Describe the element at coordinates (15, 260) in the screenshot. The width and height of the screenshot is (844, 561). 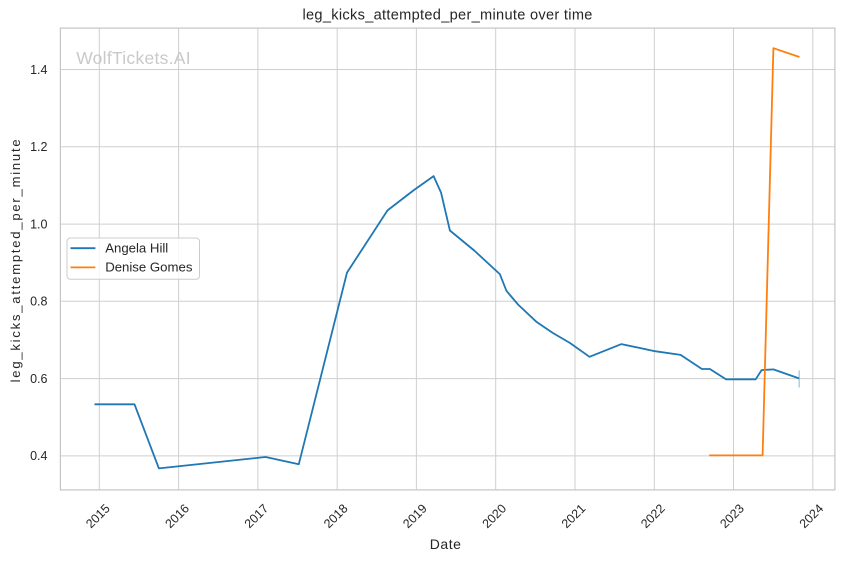
I see `svg-text: leg_kicks_attempted_per_minute` at that location.